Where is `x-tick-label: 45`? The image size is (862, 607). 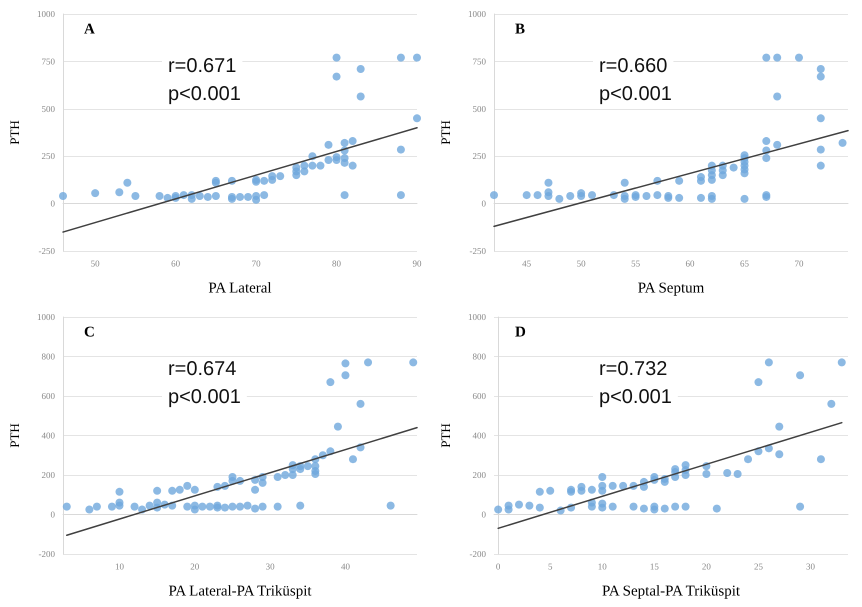
x-tick-label: 45 is located at coordinates (527, 263).